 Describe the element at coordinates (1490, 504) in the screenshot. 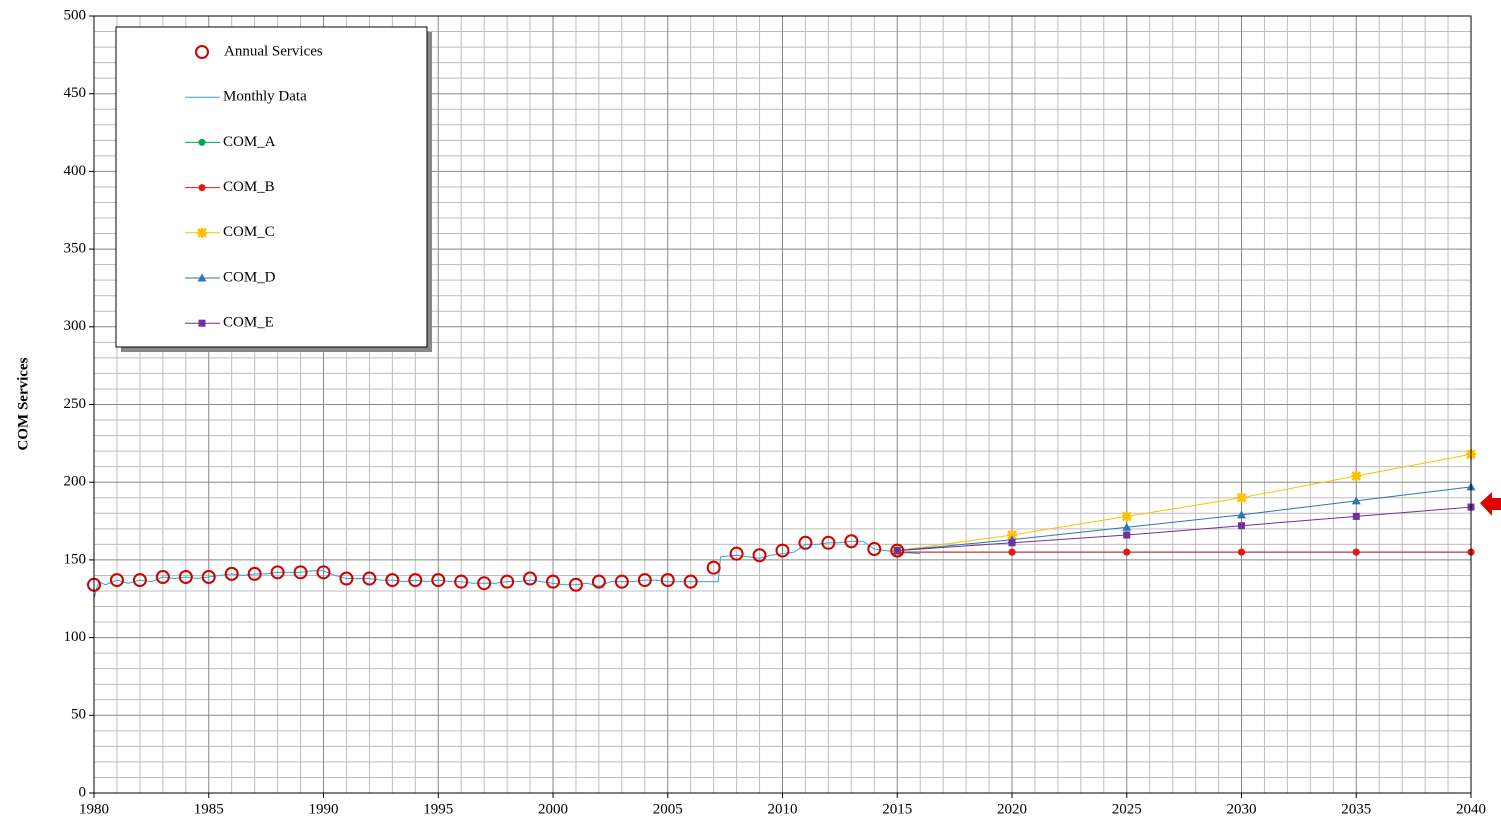

I see `arrow-icon` at that location.